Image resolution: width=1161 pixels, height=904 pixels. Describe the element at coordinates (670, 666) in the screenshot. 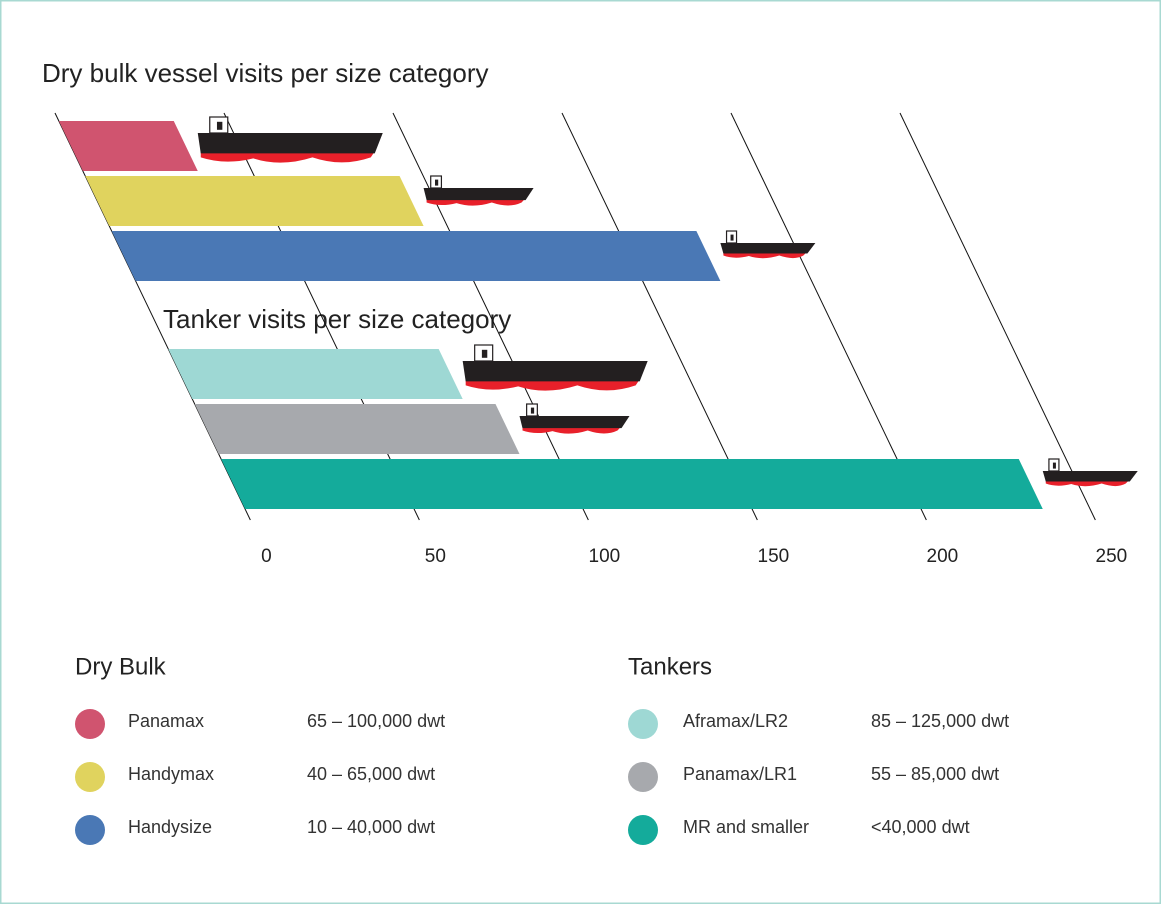

I see `legend-title: Tankers` at that location.